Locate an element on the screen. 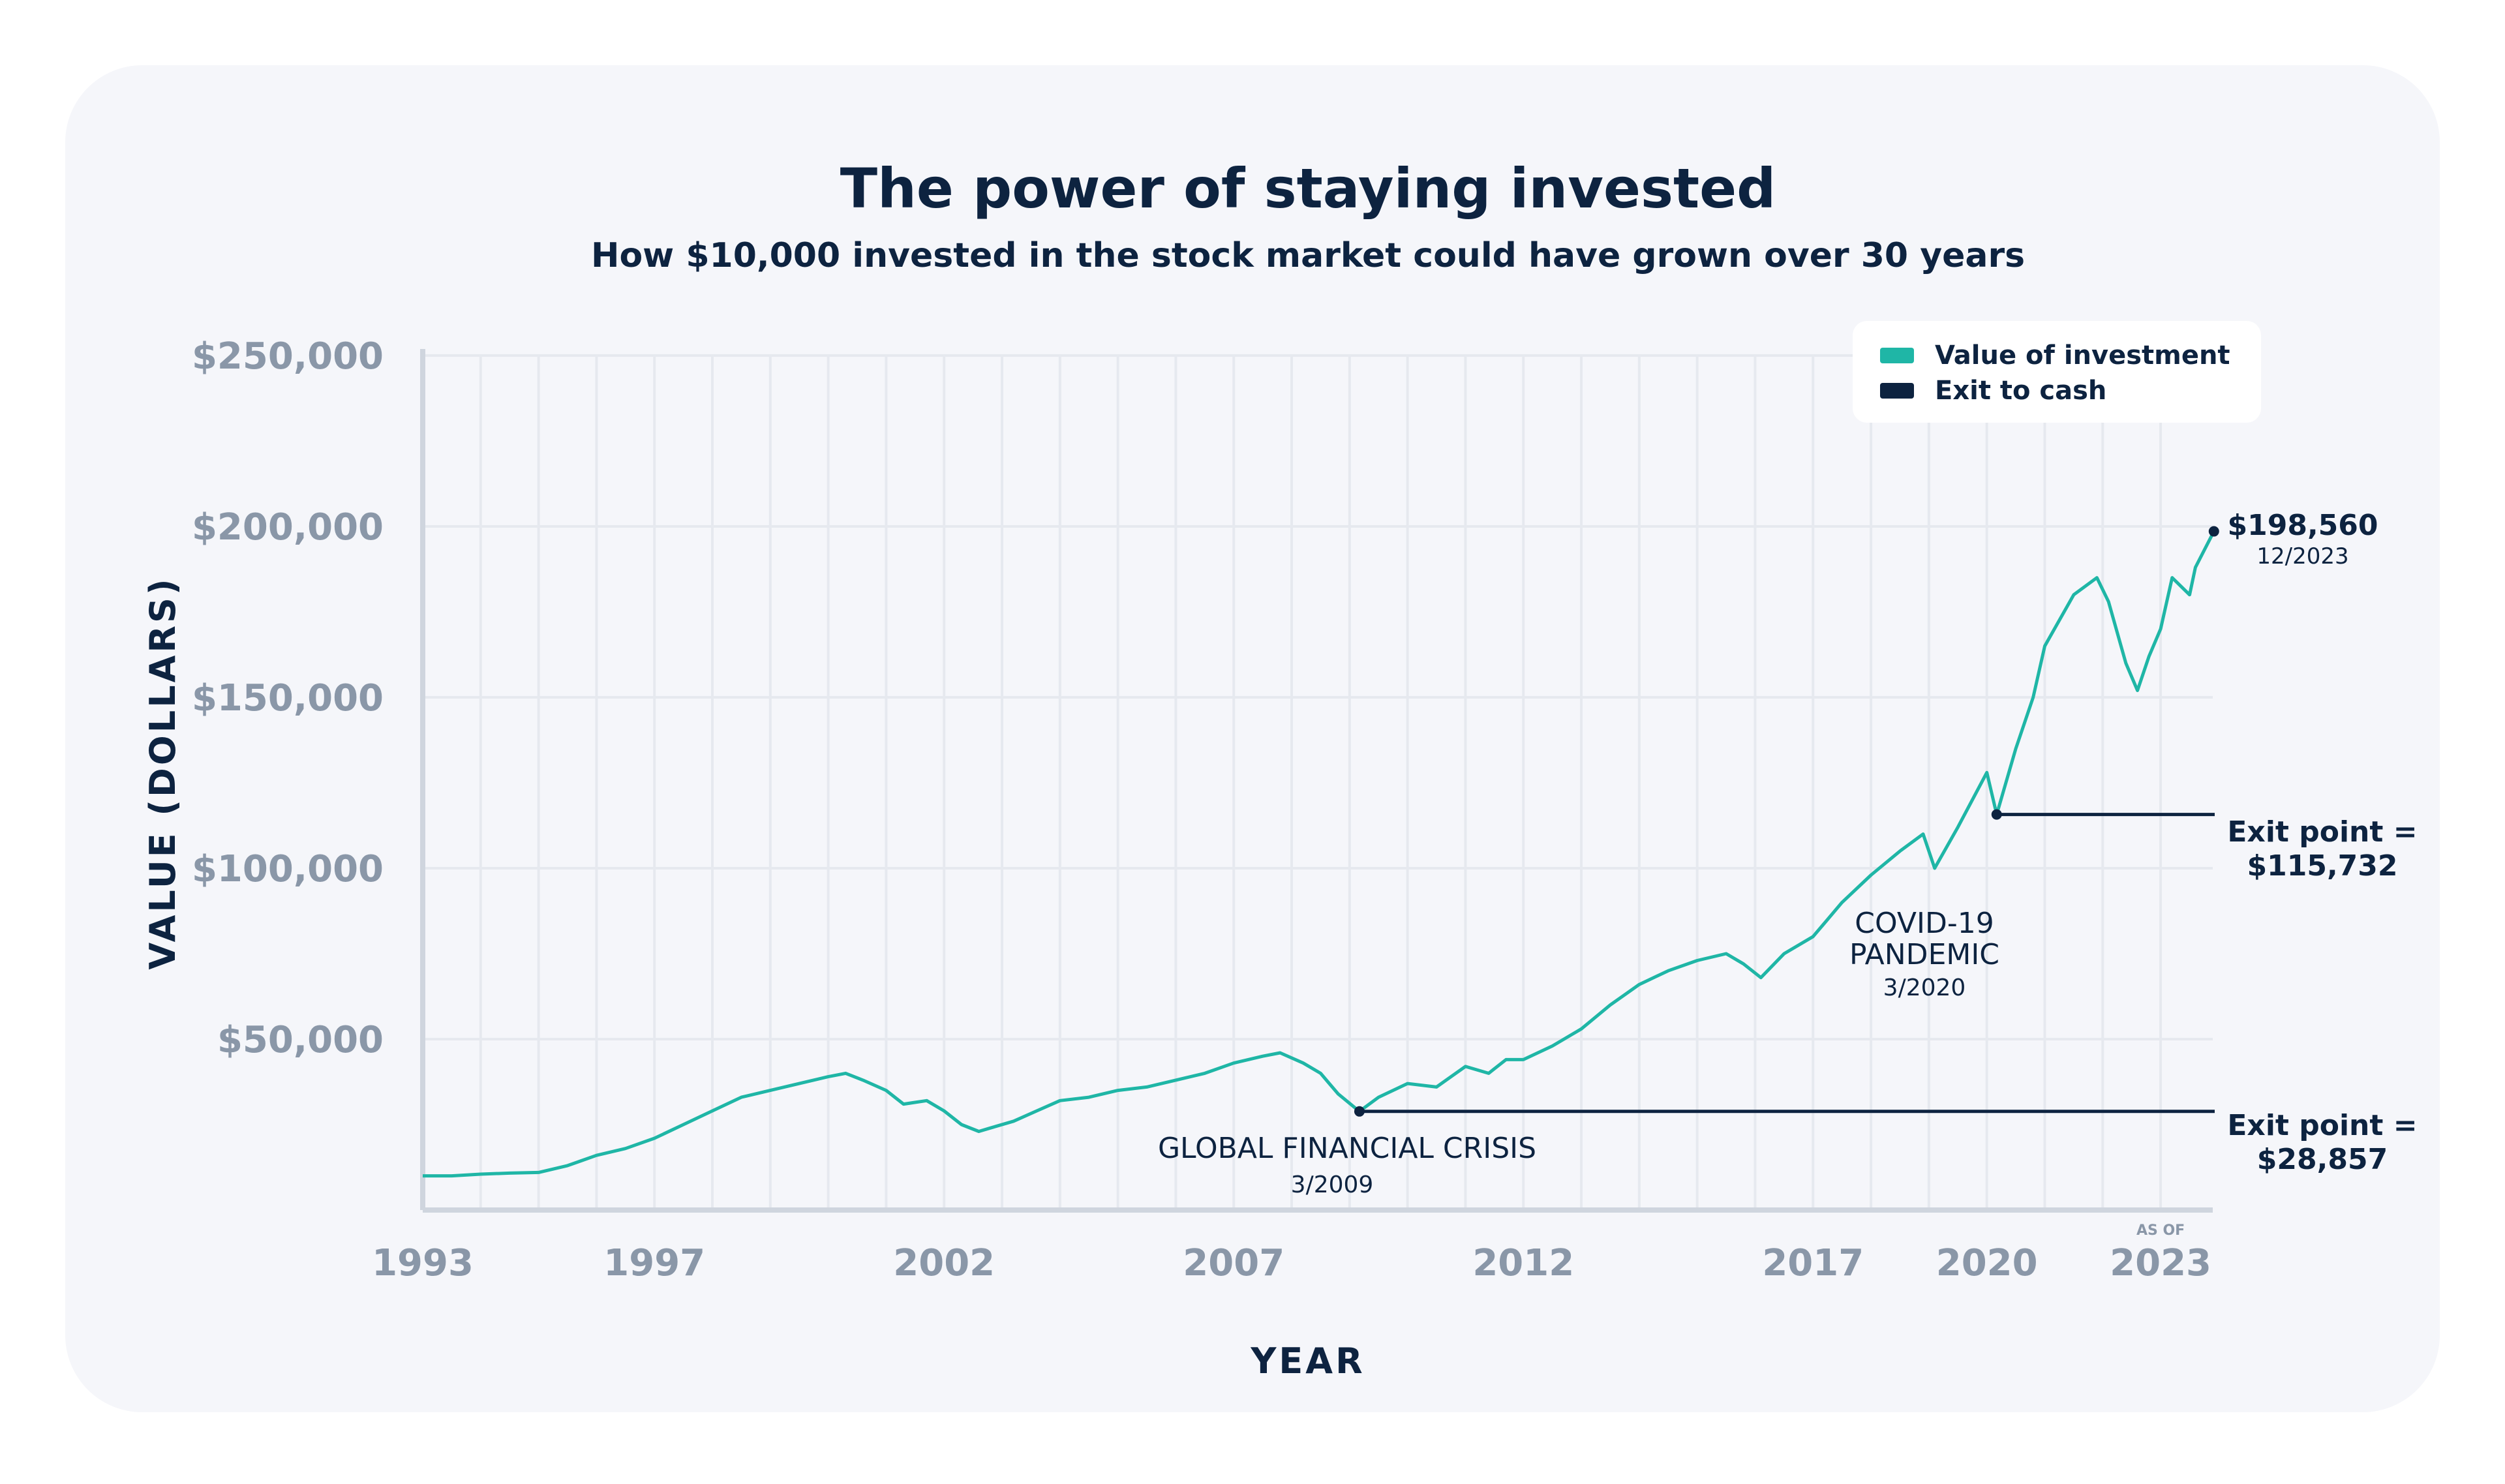  exit-label-covid-line2: $115,732 is located at coordinates (2322, 866).